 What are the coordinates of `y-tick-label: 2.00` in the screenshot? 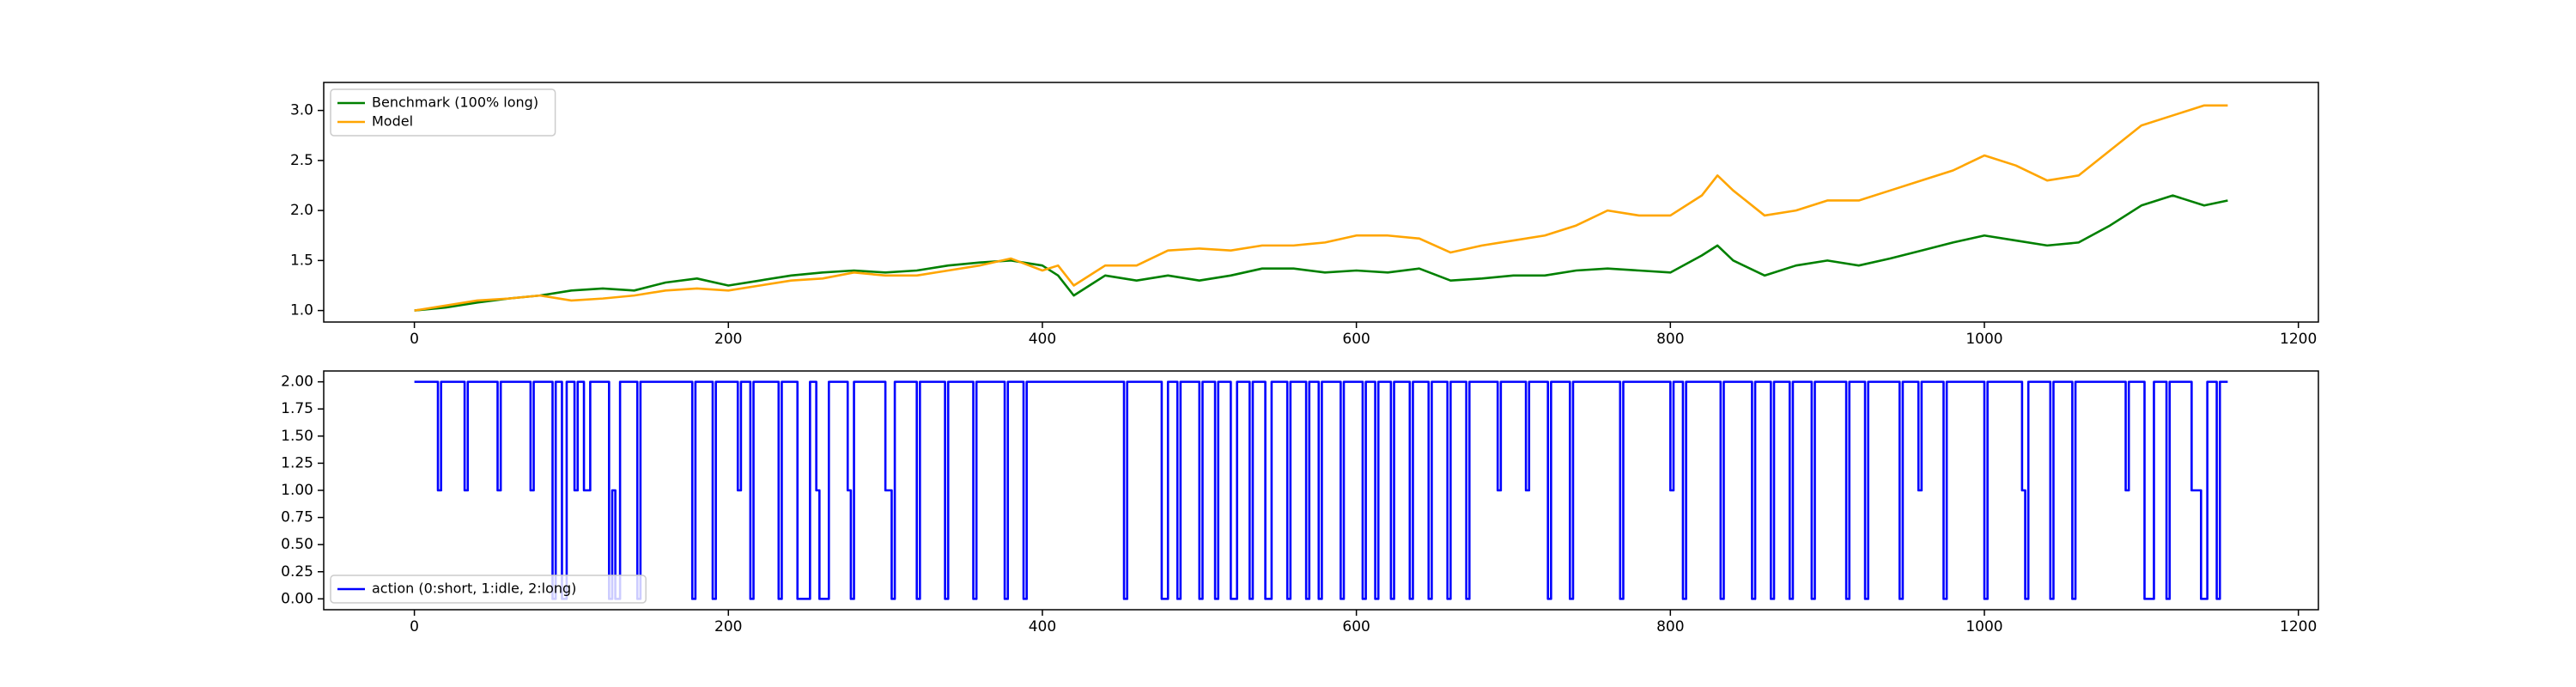 It's located at (297, 382).